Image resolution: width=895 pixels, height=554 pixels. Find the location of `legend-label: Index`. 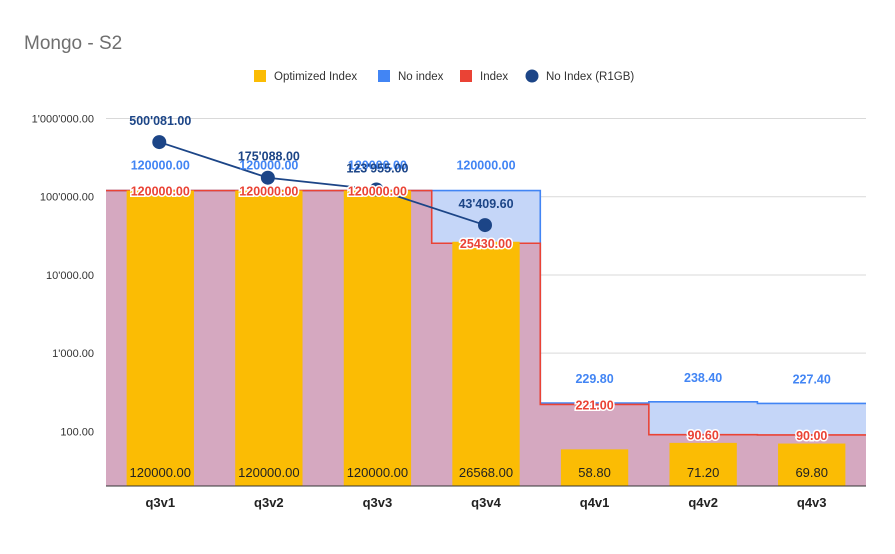

legend-label: Index is located at coordinates (494, 77).